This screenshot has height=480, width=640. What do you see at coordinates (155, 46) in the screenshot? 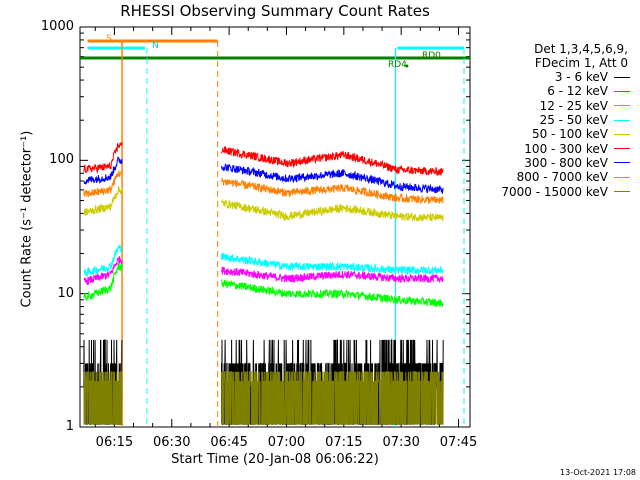
I see `n-flag-label: N` at bounding box center [155, 46].